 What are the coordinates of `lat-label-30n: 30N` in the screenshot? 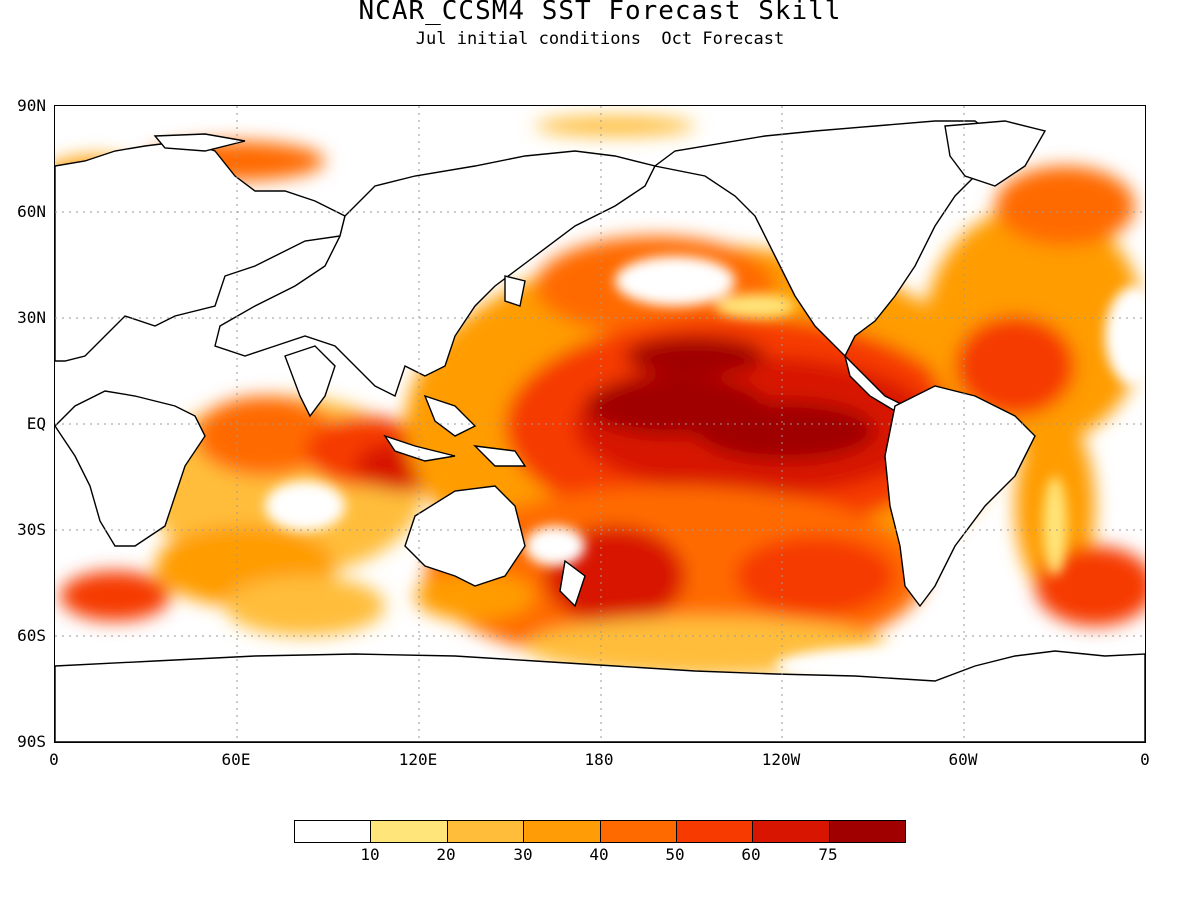 It's located at (31, 317).